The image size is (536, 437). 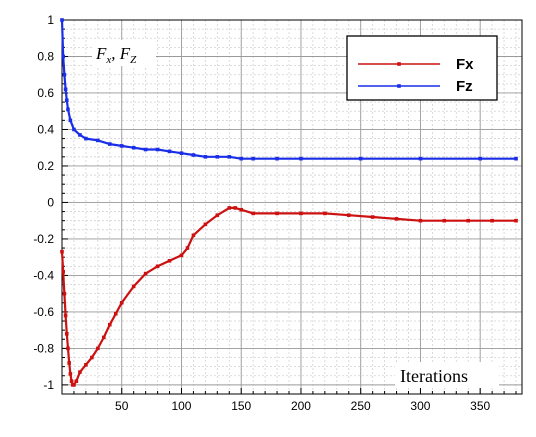 I want to click on y-tick-label: -0.2, so click(x=43, y=239).